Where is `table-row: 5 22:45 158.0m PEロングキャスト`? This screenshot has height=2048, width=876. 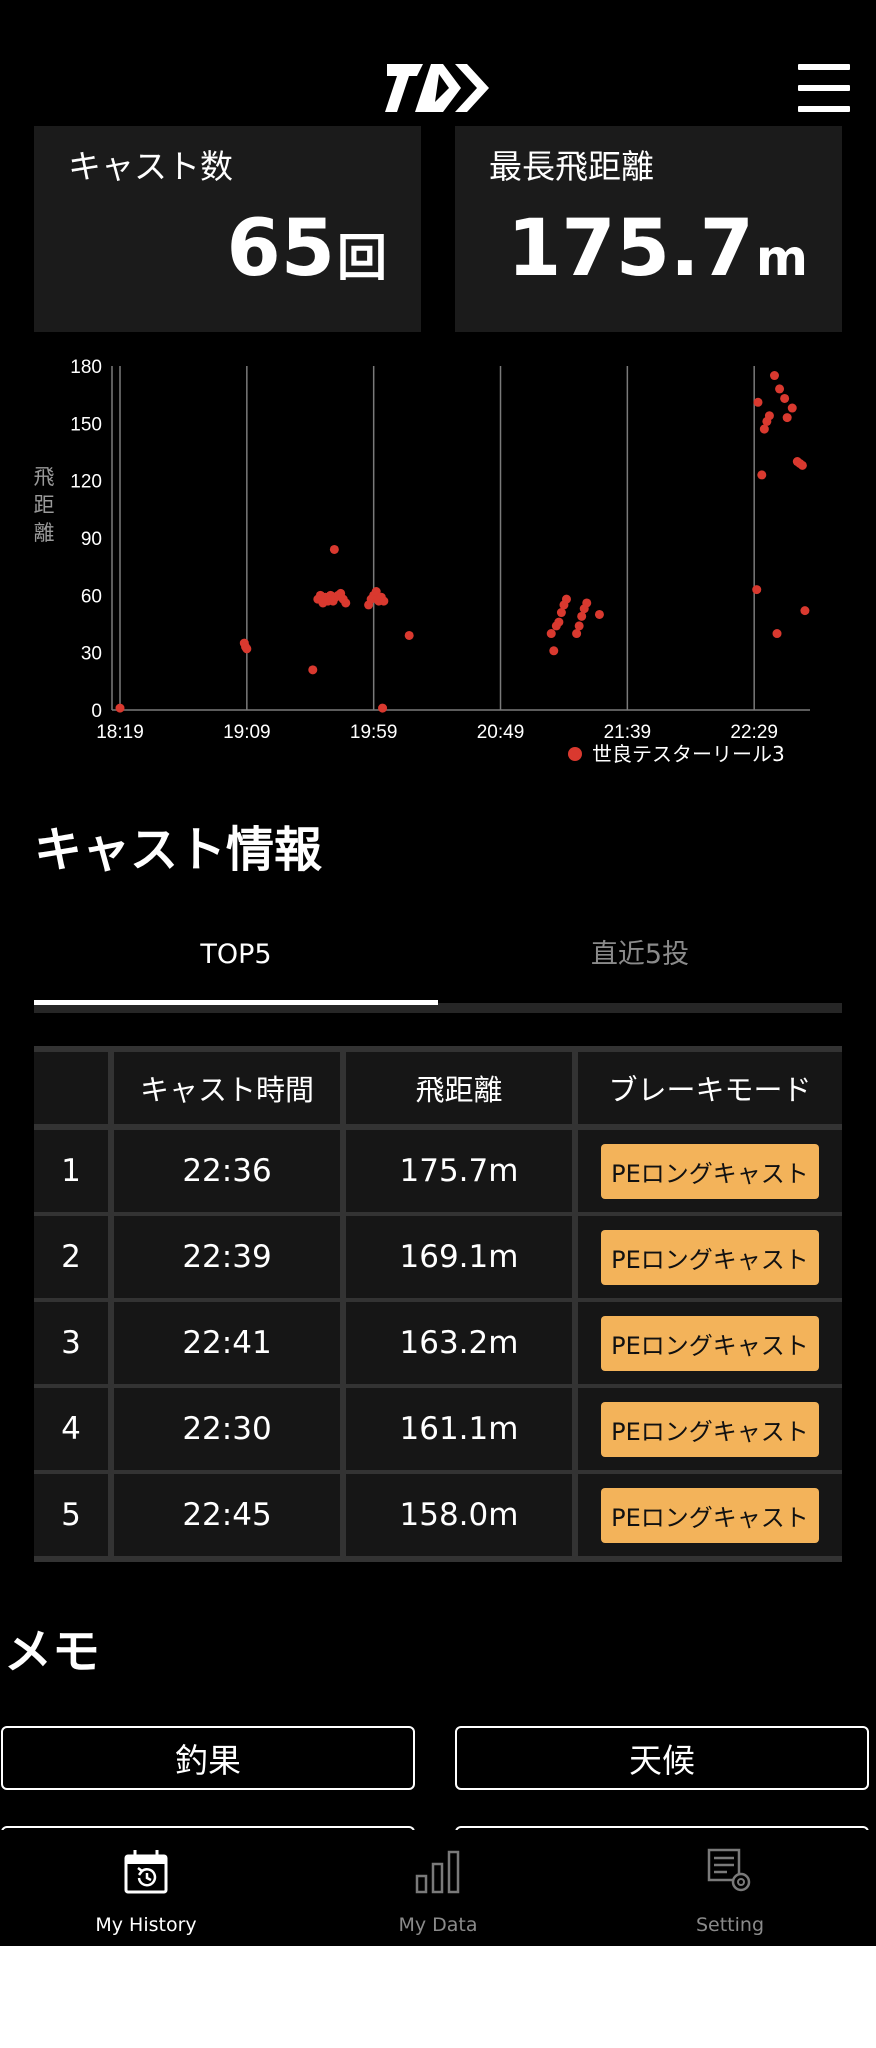
table-row: 5 22:45 158.0m PEロングキャスト is located at coordinates (438, 1515).